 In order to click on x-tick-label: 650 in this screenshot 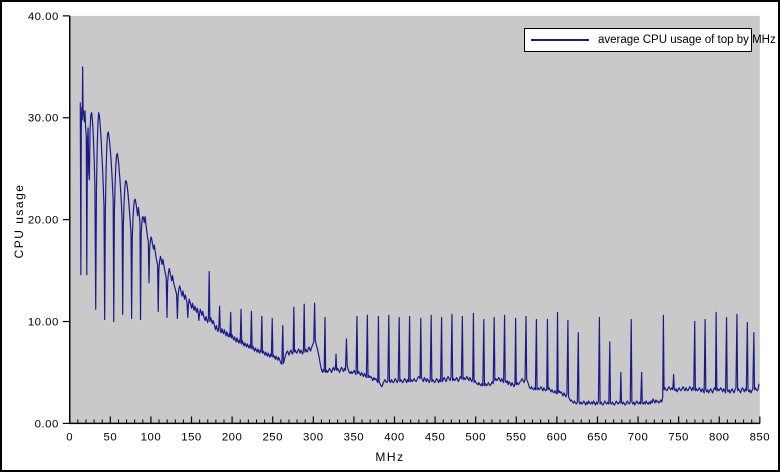, I will do `click(597, 437)`.